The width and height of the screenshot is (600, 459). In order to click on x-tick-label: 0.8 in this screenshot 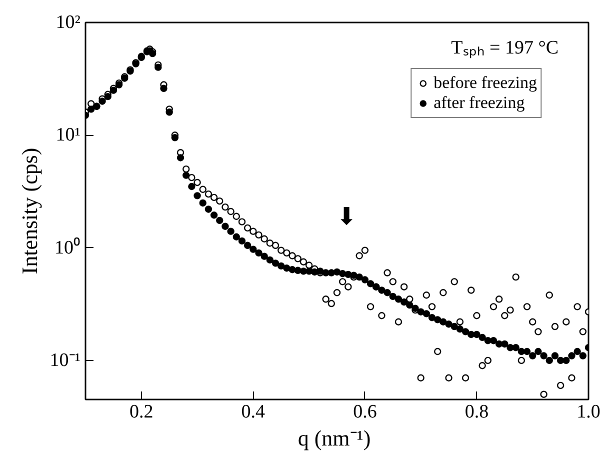, I will do `click(476, 412)`.